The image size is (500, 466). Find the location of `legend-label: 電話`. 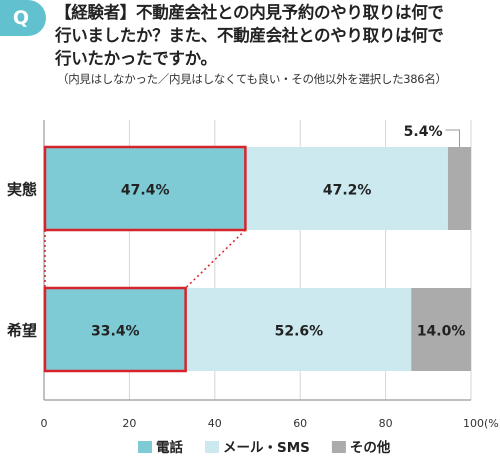

legend-label: 電話 is located at coordinates (169, 447).